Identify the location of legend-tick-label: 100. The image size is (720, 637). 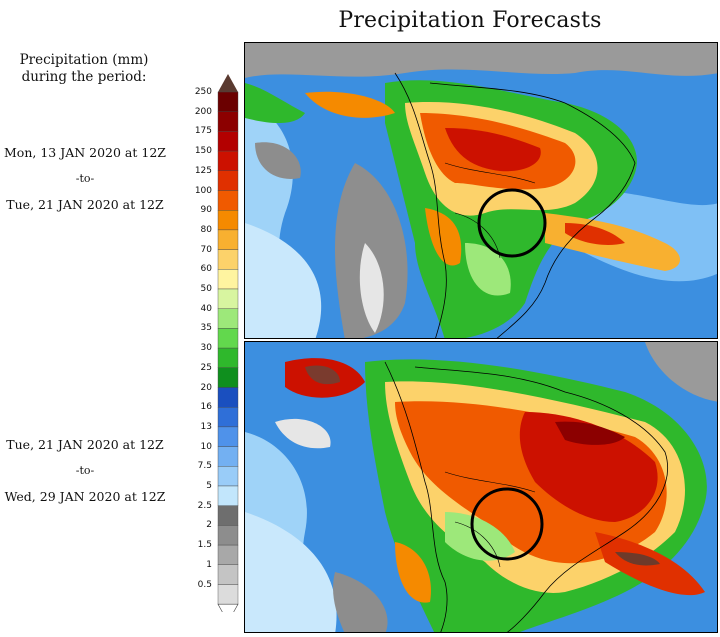
(203, 190).